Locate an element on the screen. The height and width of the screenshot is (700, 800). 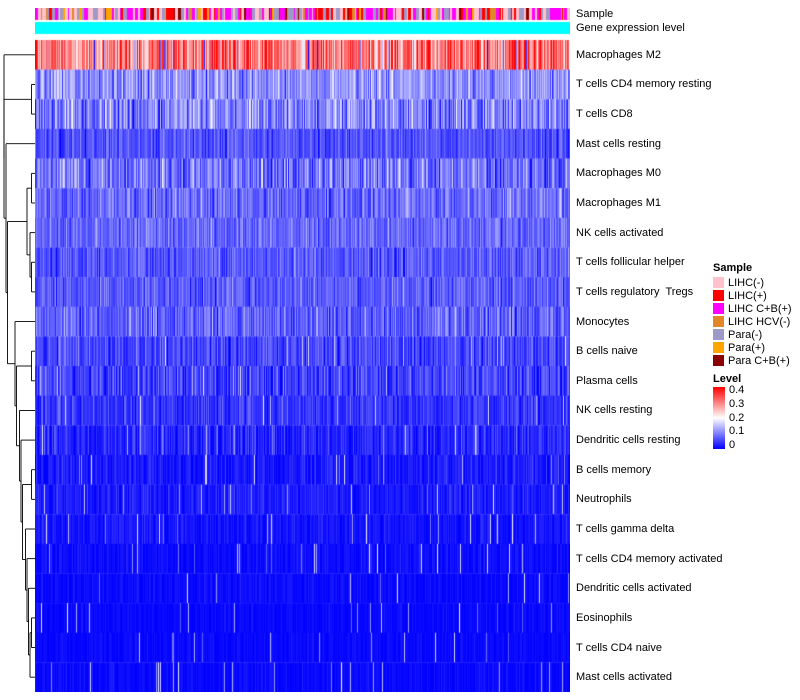
legend-sample-item: Para C+B(+) is located at coordinates (752, 360).